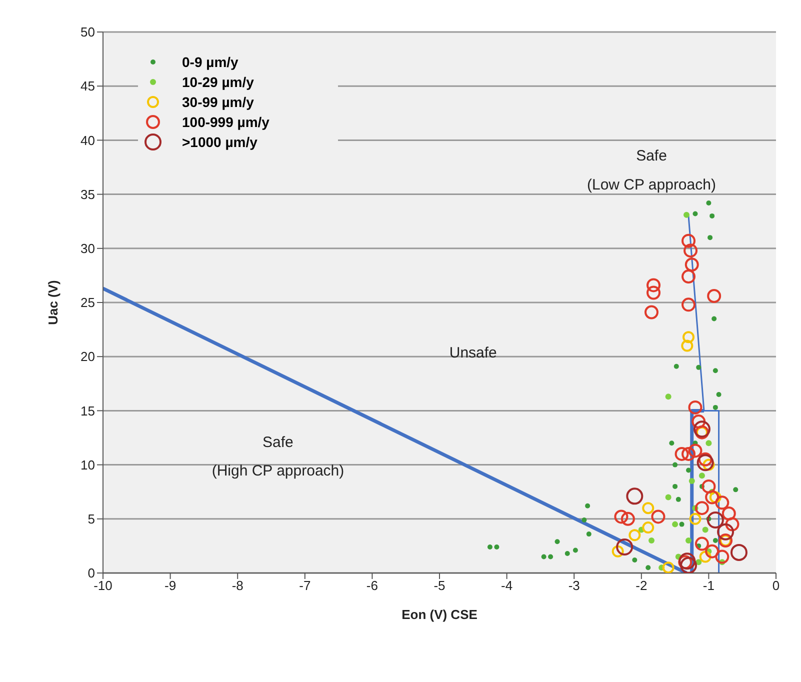 The height and width of the screenshot is (682, 801). Describe the element at coordinates (651, 185) in the screenshot. I see `annotation: (Low CP approach)` at that location.